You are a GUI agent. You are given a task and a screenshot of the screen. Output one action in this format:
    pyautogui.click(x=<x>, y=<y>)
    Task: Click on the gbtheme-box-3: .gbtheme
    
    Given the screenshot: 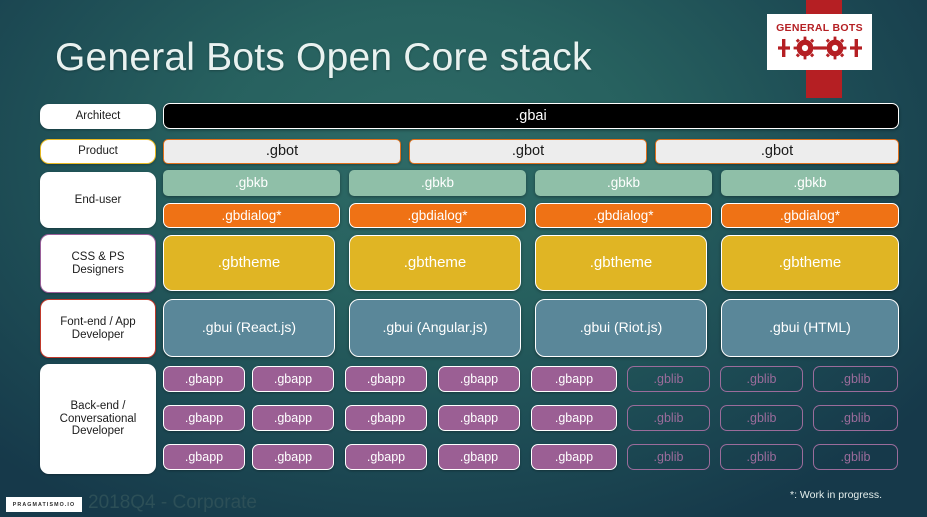 What is the action you would take?
    pyautogui.click(x=621, y=263)
    